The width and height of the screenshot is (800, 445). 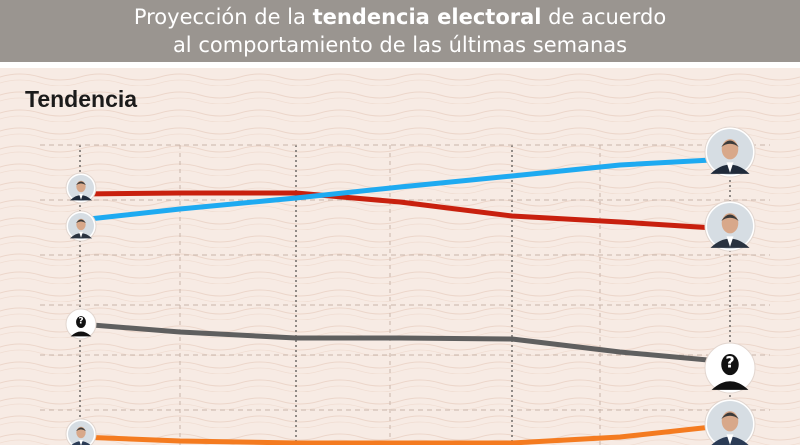 I want to click on section-title: Tendencia, so click(x=81, y=99).